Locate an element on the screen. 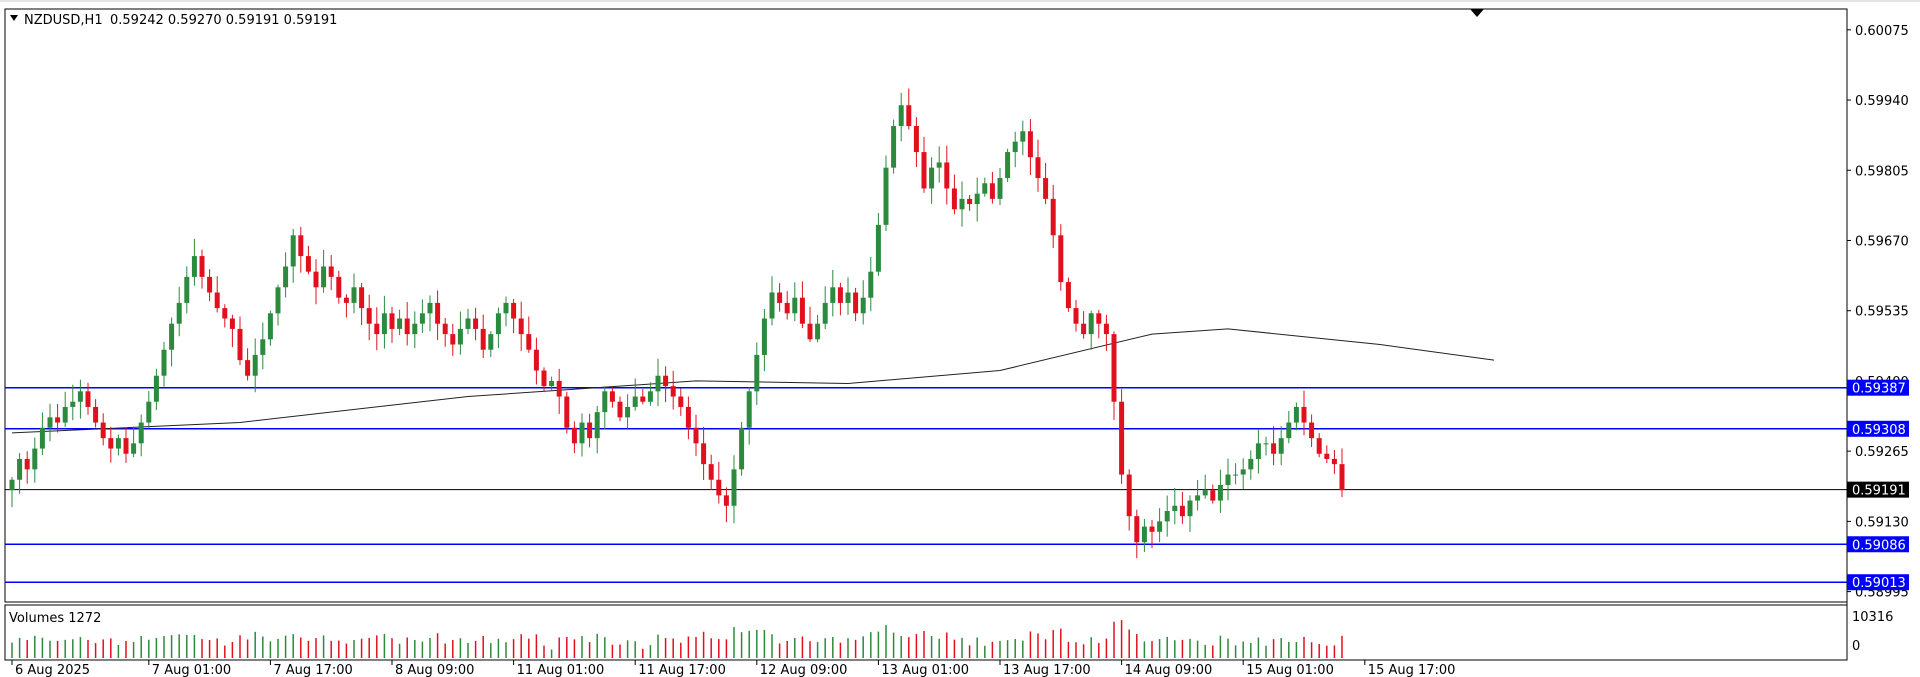 The image size is (1920, 677). shift-marker-icon is located at coordinates (1477, 13).